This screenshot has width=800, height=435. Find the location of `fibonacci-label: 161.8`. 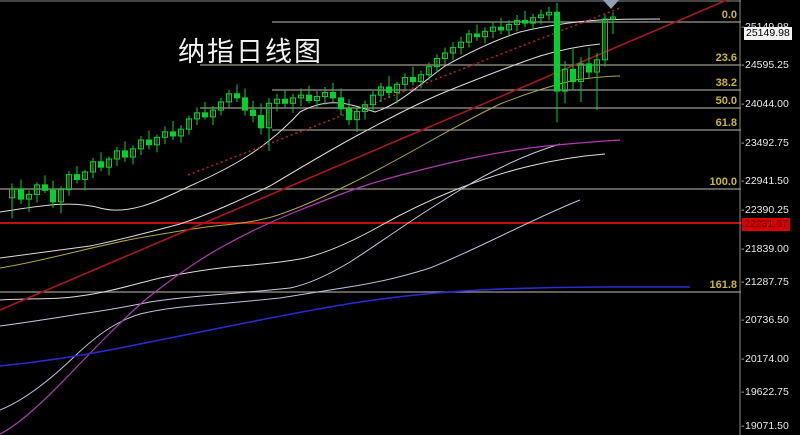

fibonacci-label: 161.8 is located at coordinates (723, 285).